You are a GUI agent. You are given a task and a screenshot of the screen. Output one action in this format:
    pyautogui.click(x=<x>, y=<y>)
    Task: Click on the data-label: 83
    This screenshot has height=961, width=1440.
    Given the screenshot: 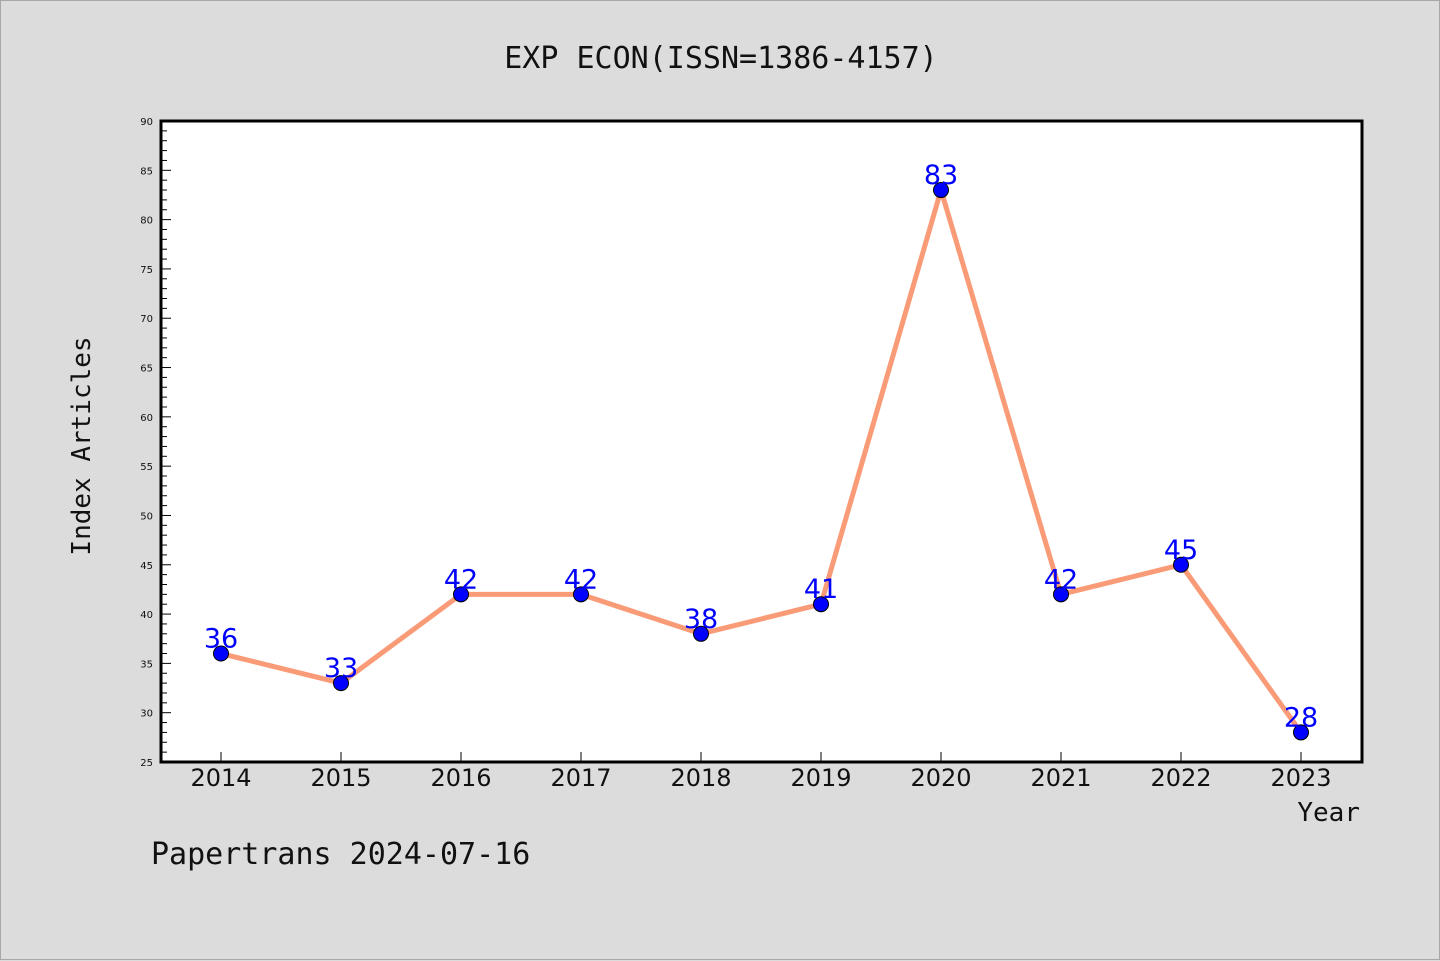 What is the action you would take?
    pyautogui.click(x=941, y=175)
    